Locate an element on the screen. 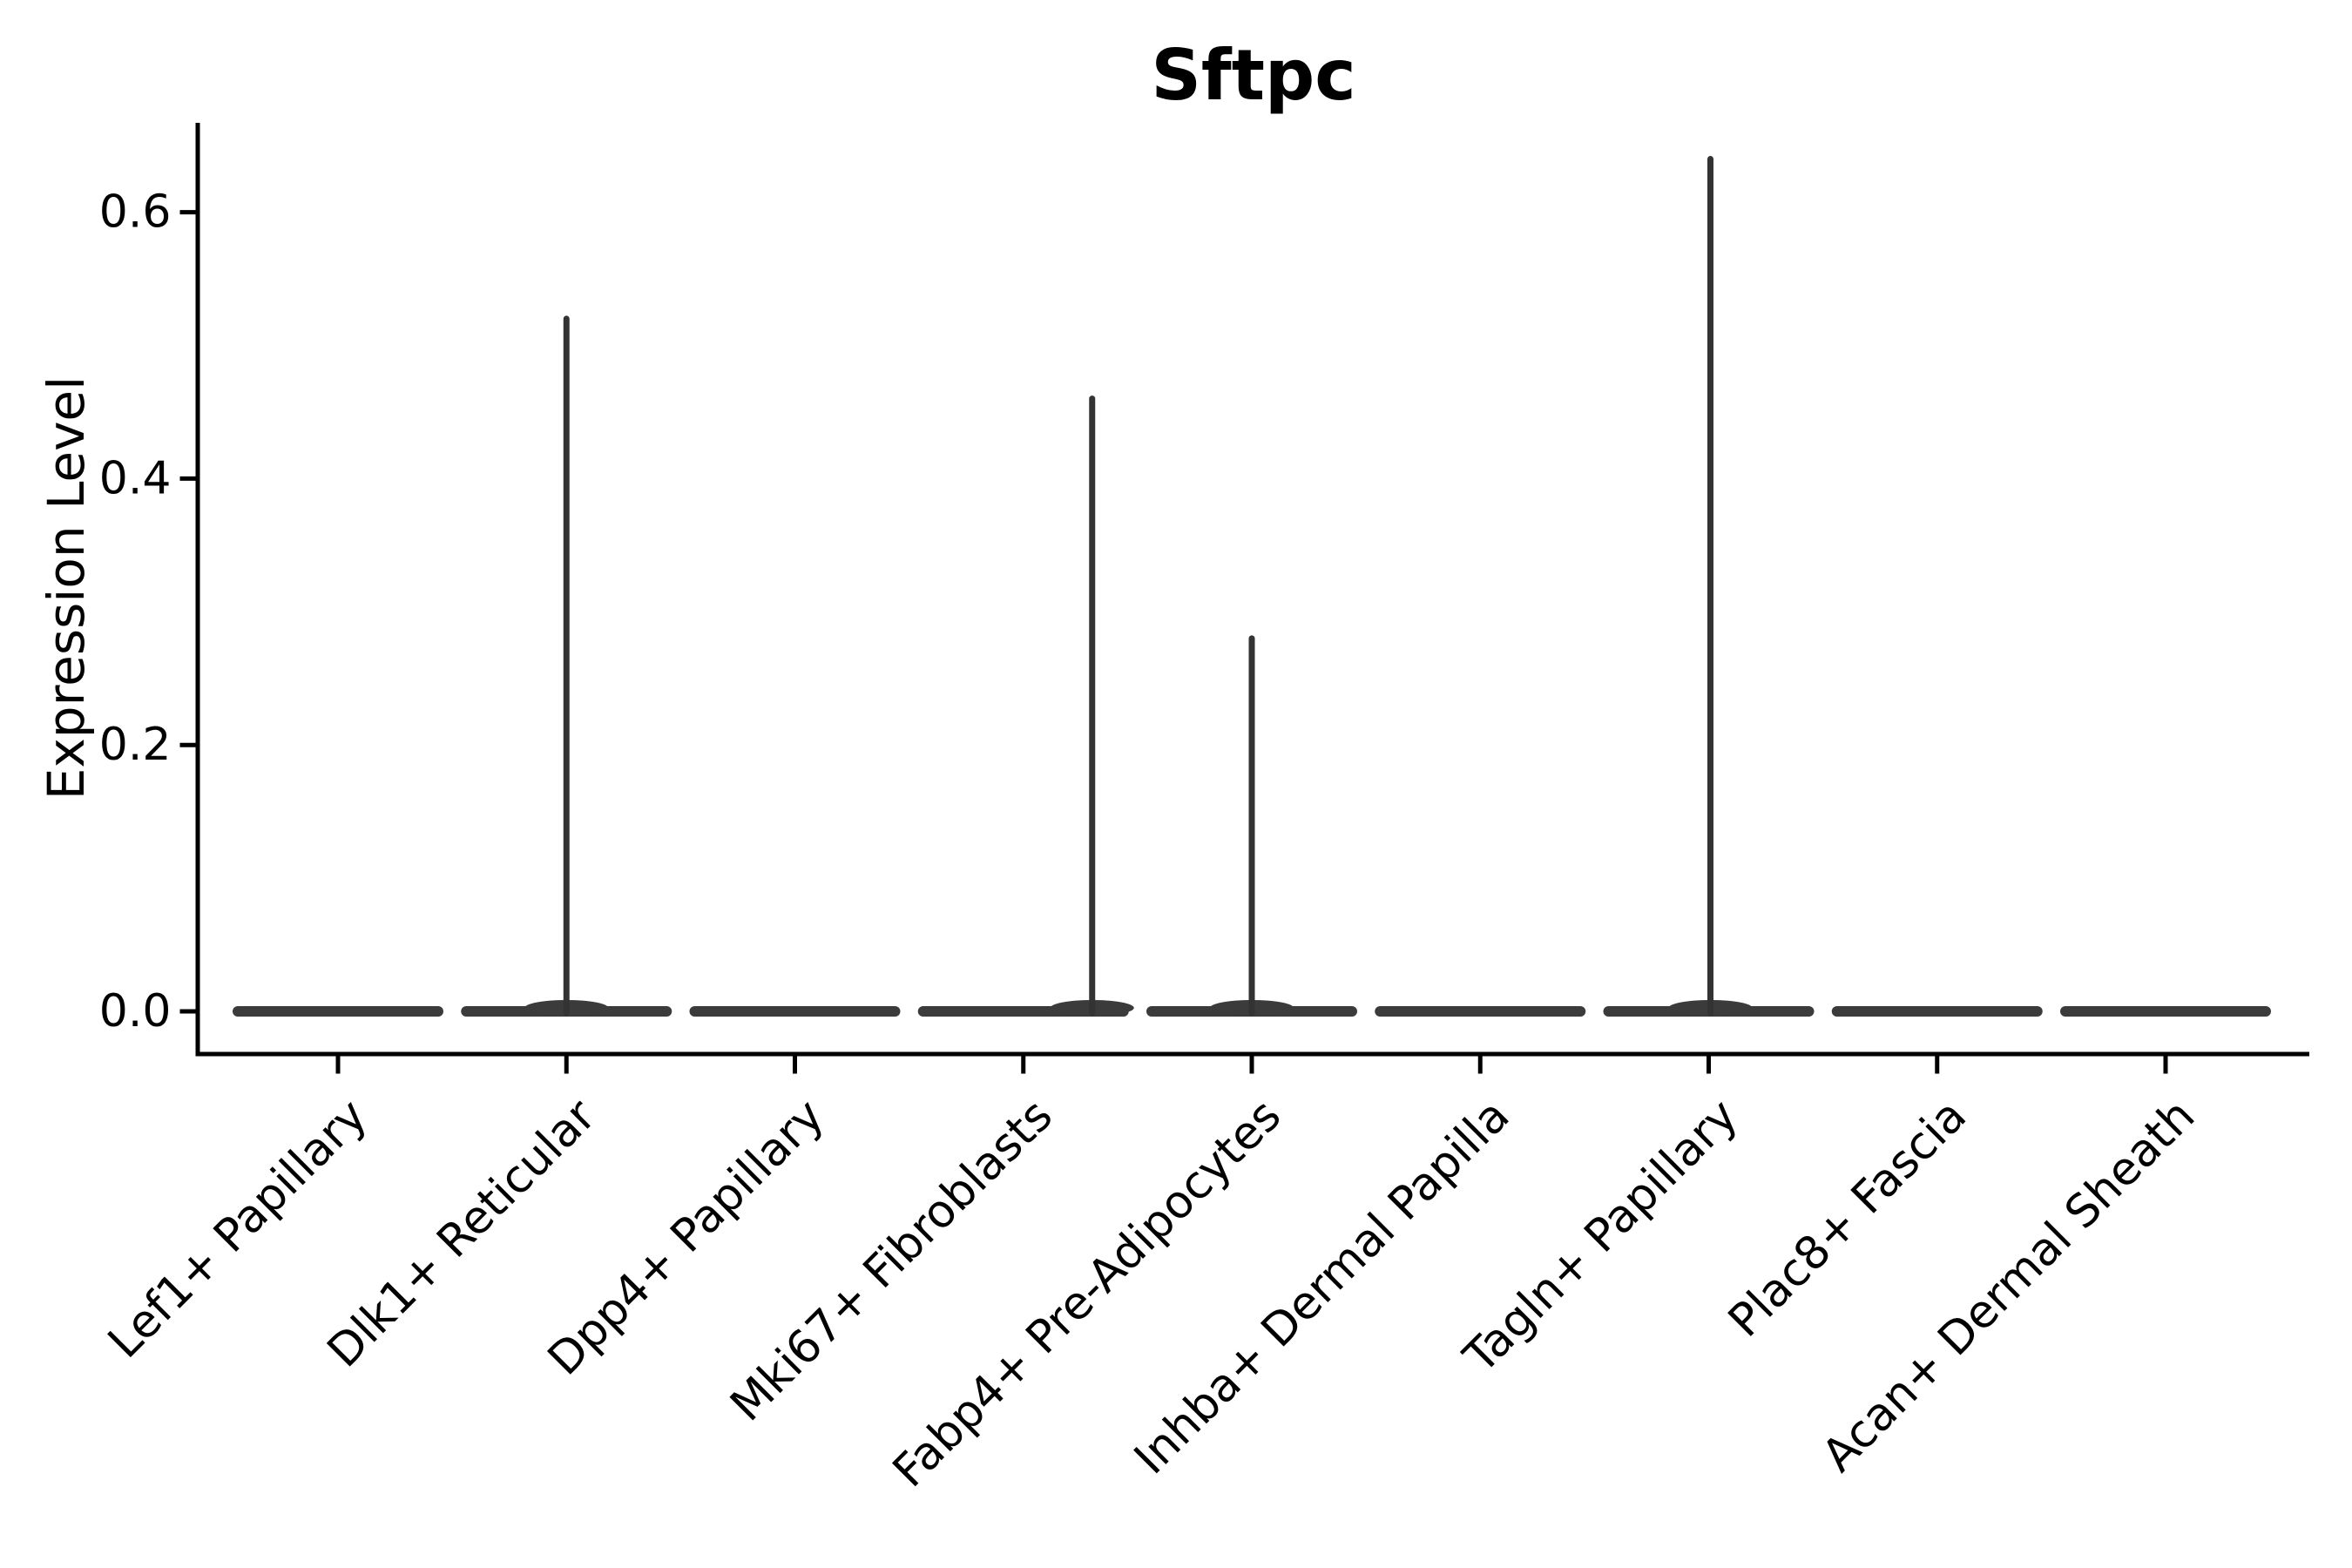  x-tick-label: Inhba+ Dermal Papilla is located at coordinates (1322, 1287).